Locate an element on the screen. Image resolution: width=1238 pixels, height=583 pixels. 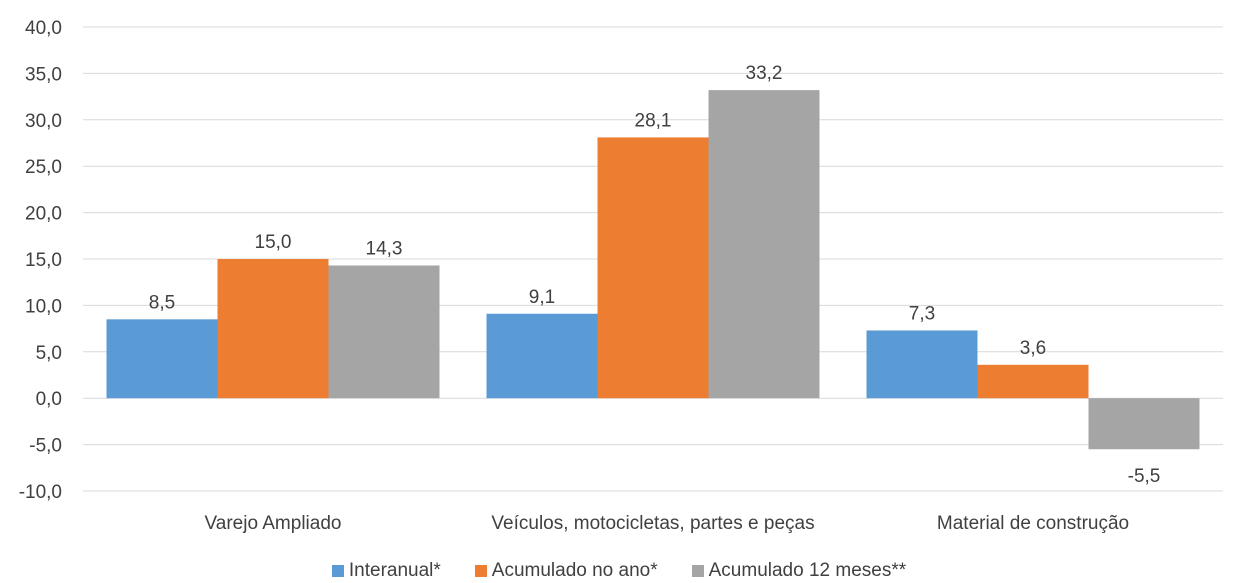
data-label: 7,3 is located at coordinates (922, 313).